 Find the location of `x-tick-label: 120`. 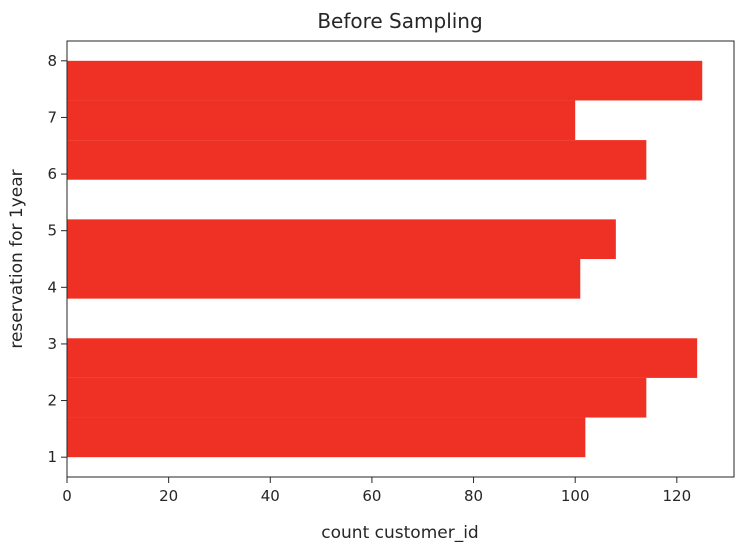

x-tick-label: 120 is located at coordinates (677, 496).